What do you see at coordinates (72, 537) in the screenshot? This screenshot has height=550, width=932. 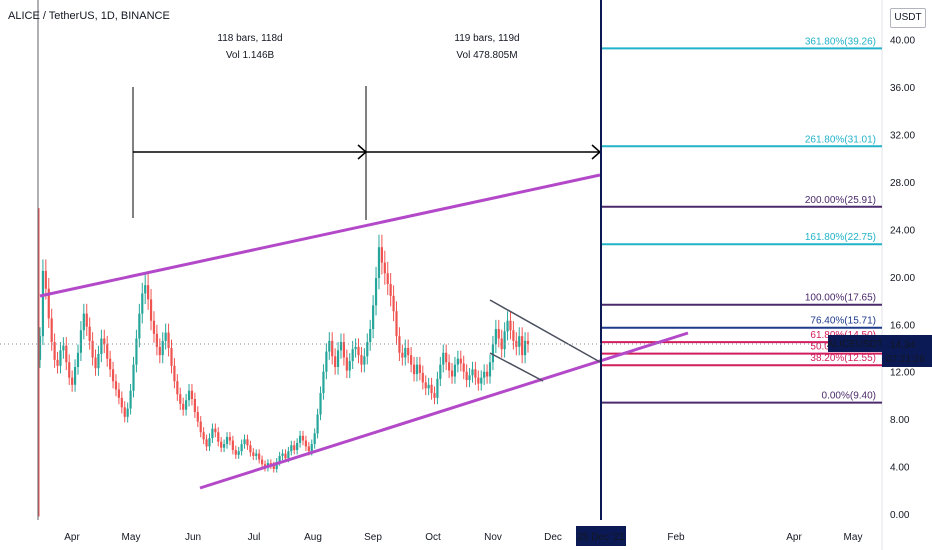 I see `x-tick-label: Apr` at bounding box center [72, 537].